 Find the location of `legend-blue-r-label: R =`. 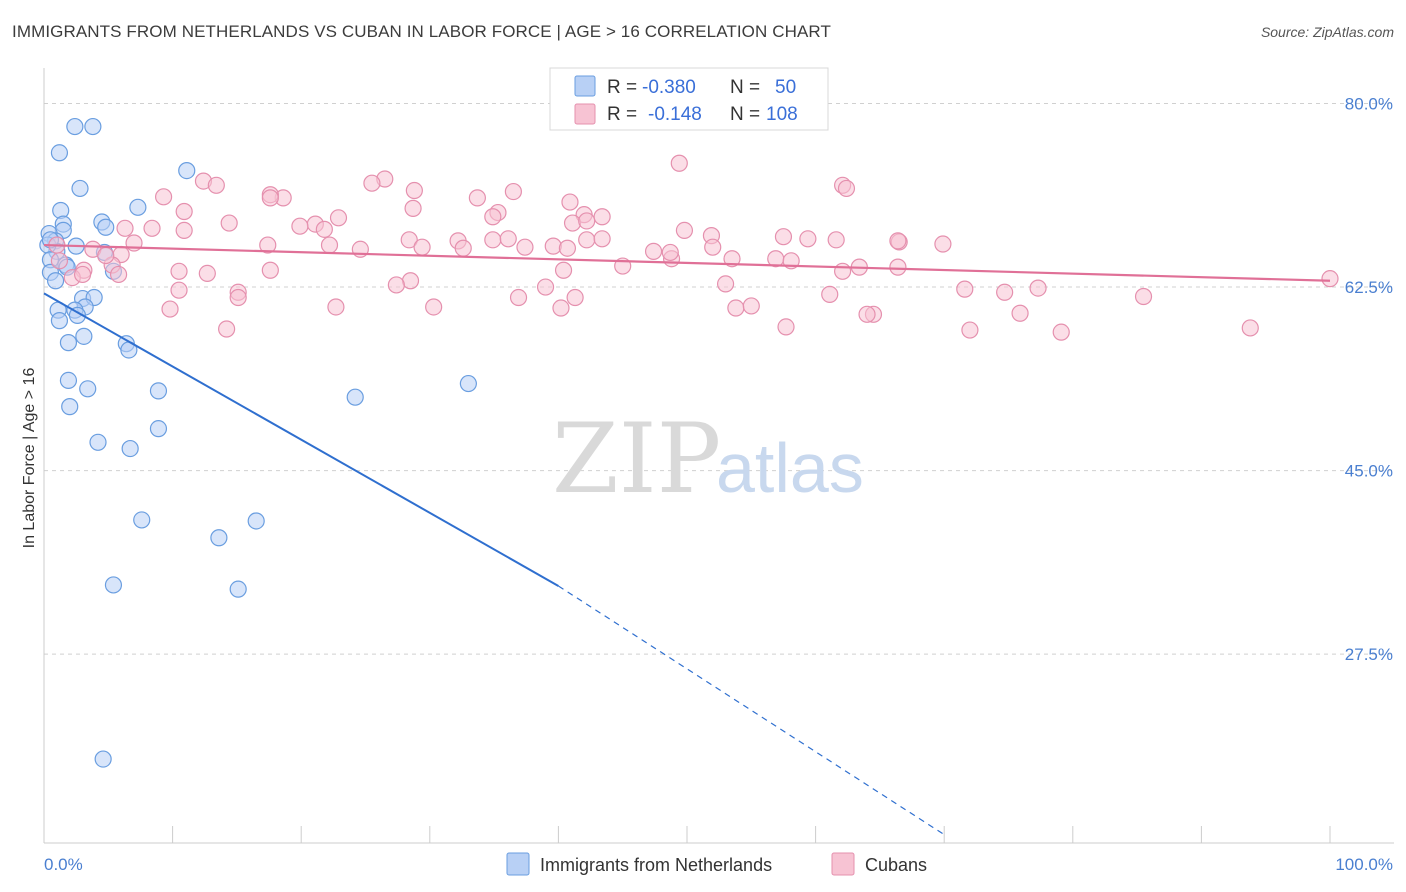

legend-blue-r-label: R = is located at coordinates (622, 87).